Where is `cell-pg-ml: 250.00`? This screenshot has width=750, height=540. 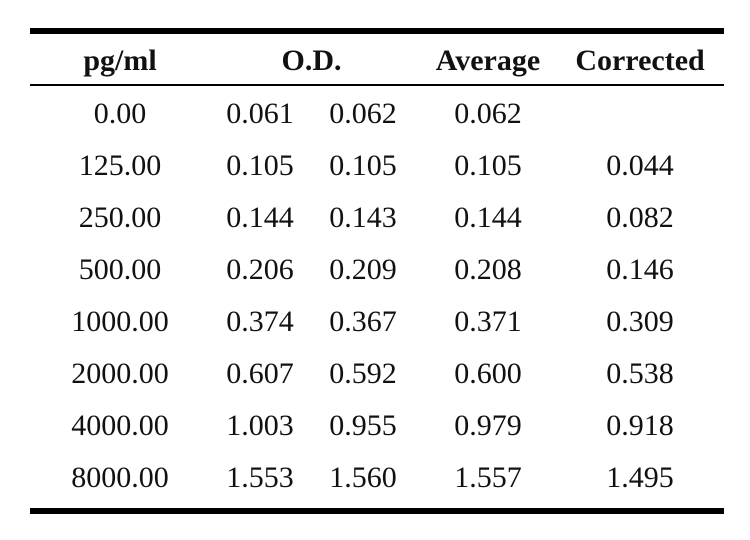
cell-pg-ml: 250.00 is located at coordinates (120, 217).